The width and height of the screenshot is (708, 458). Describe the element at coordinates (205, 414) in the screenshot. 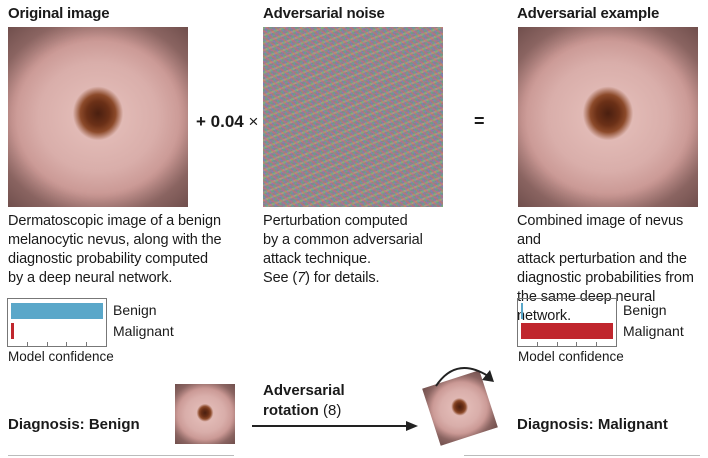

I see `small-nevus-image` at that location.